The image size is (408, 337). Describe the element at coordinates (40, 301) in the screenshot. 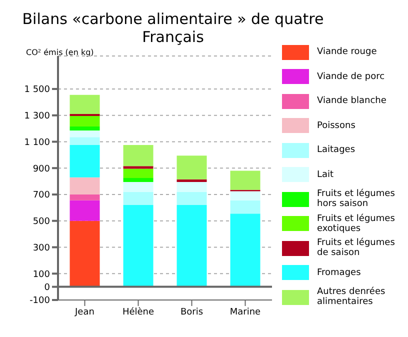

I see `y-tick-label: -100` at that location.